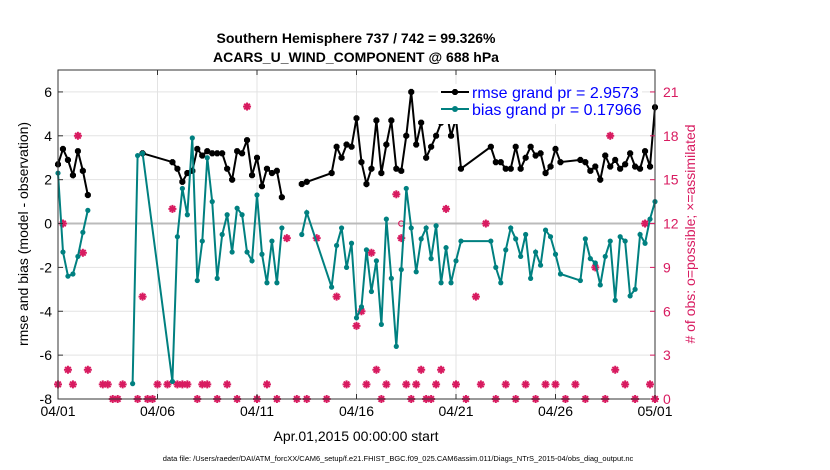  Describe the element at coordinates (690, 233) in the screenshot. I see `y2-axis-label: # of obs: o=possible; ×=assimilated` at that location.